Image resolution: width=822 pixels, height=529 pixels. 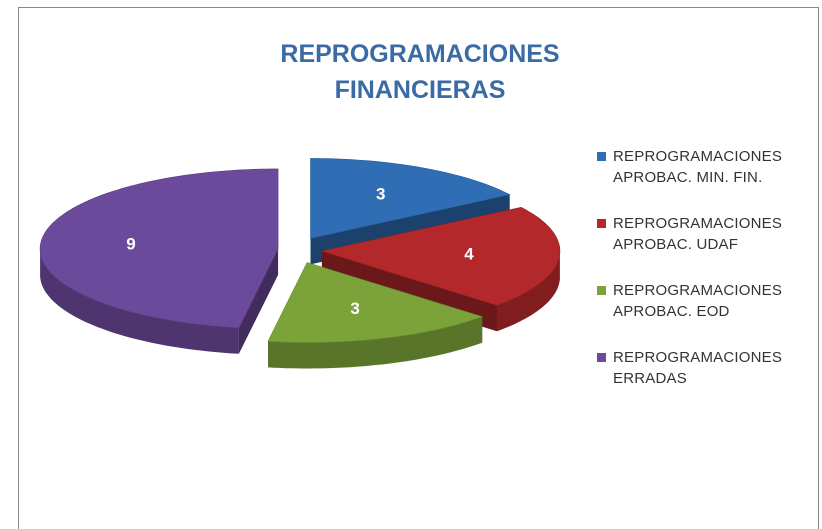 I want to click on legend-item: REPROGRAMACIONES APROBAC. EOD, so click(x=702, y=301).